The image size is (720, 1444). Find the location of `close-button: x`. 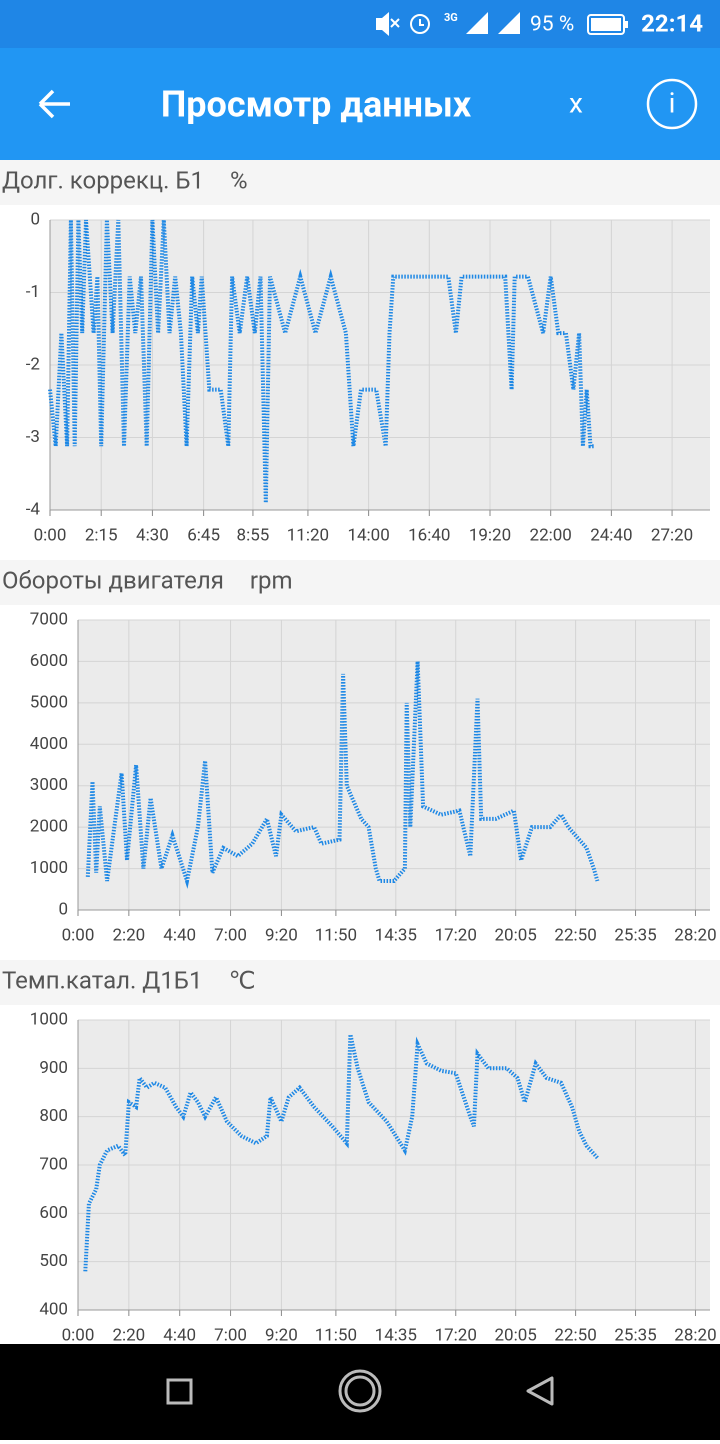

close-button: x is located at coordinates (576, 102).